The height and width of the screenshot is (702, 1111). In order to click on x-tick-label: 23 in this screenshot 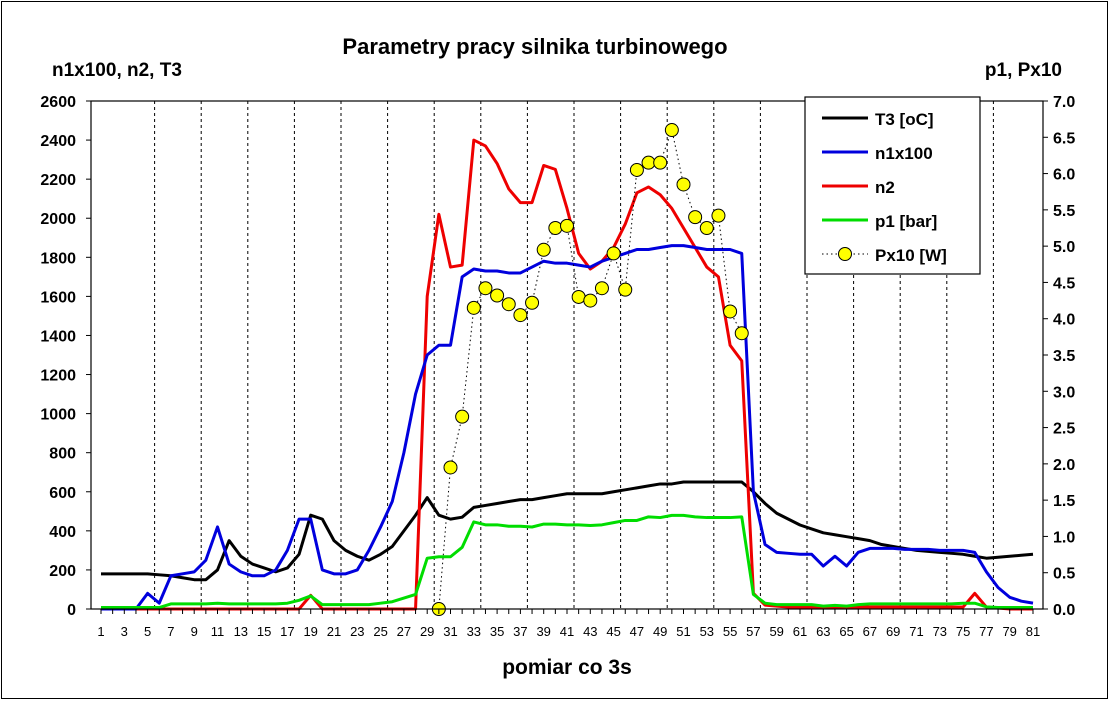, I will do `click(357, 631)`.